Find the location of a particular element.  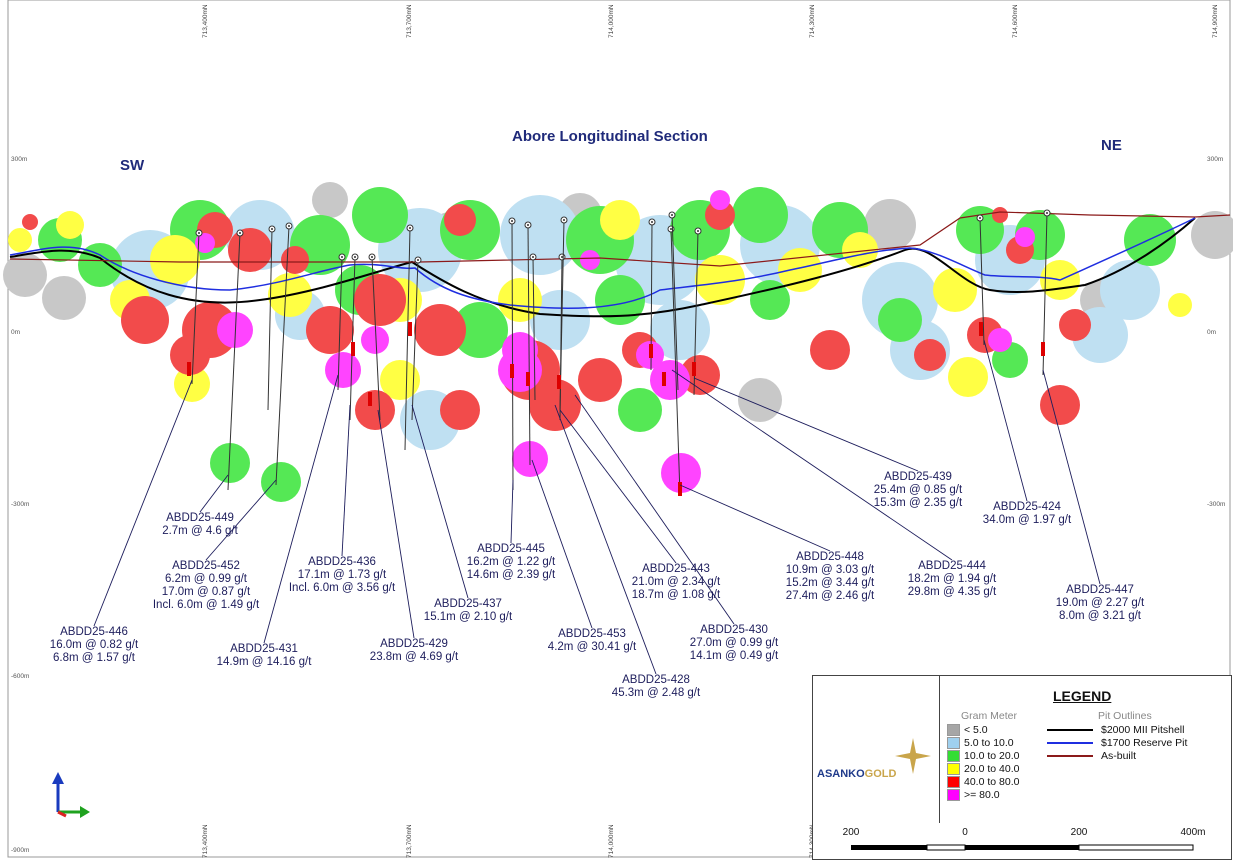

scale-bar: 200 0 200 400m is located at coordinates (1022, 841).